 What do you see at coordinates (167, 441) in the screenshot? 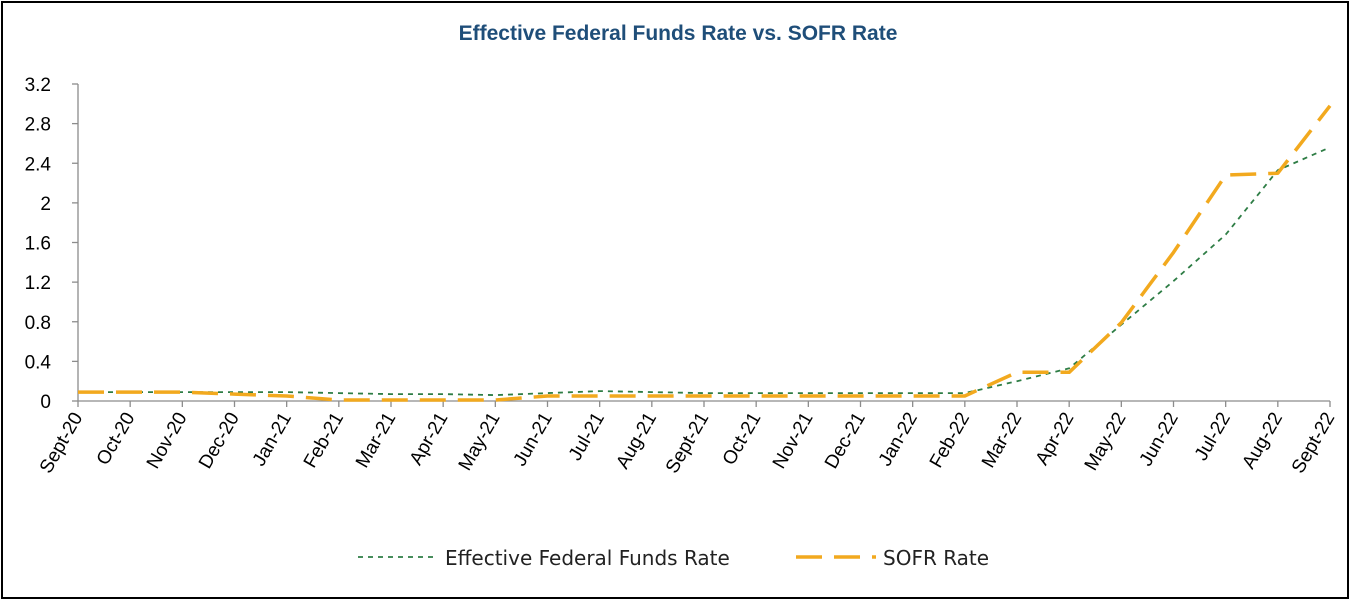
I see `x-tick-label: Nov-20` at bounding box center [167, 441].